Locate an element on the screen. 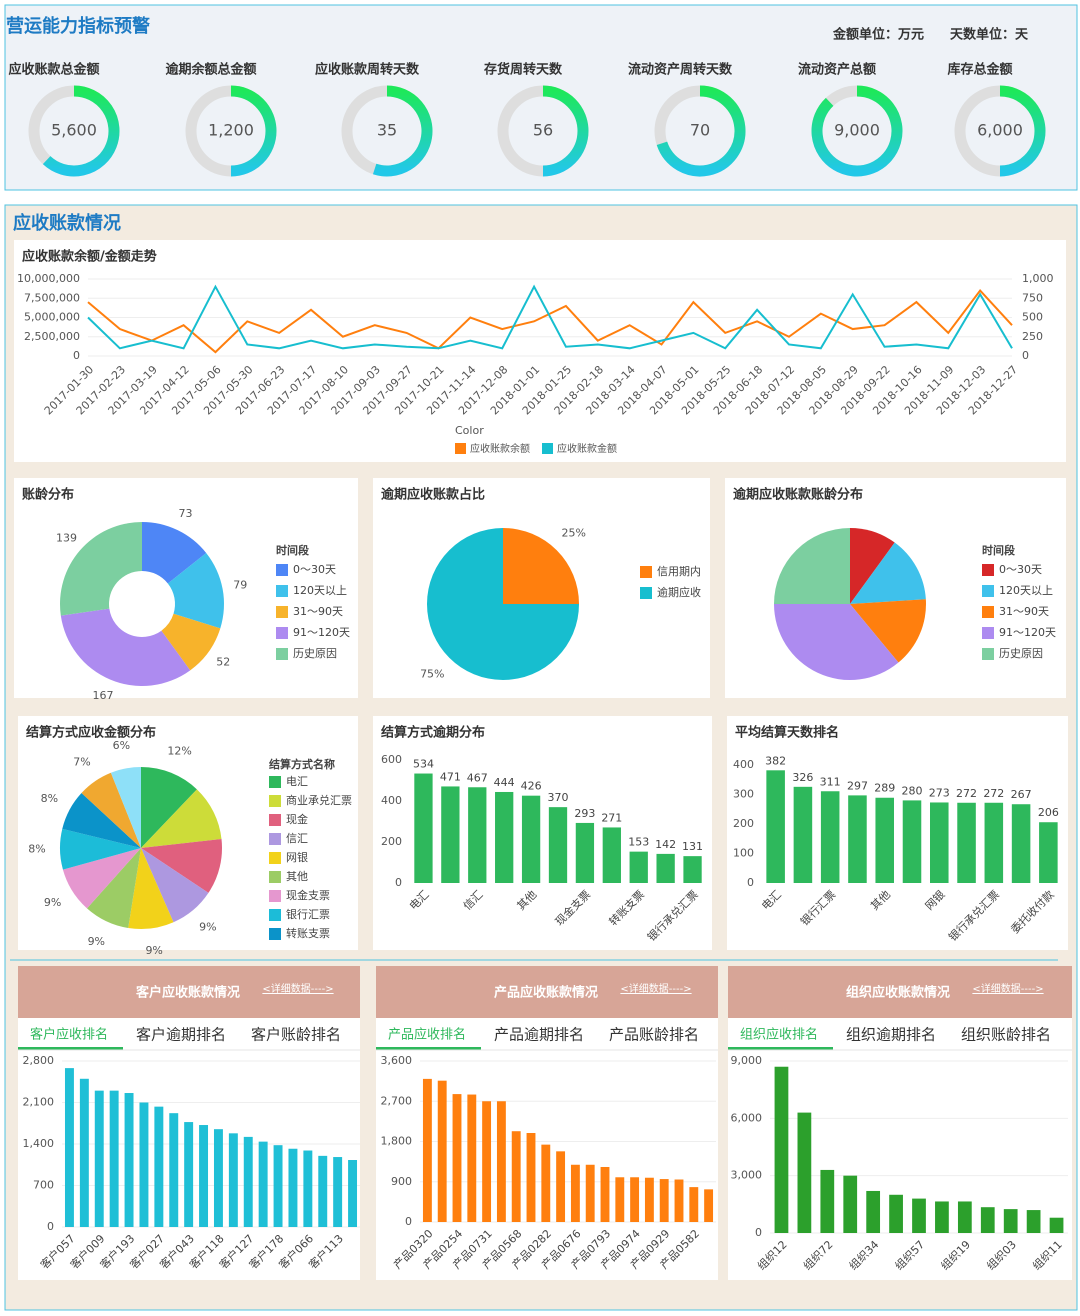 The image size is (1080, 1316). tab: 组织应收排名 is located at coordinates (779, 1035).